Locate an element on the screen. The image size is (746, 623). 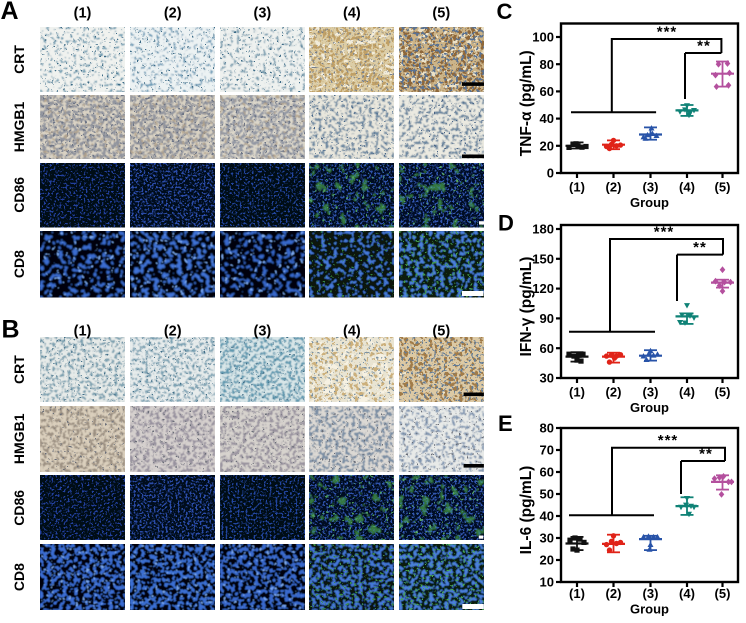
svg-text: 0 is located at coordinates (550, 173).